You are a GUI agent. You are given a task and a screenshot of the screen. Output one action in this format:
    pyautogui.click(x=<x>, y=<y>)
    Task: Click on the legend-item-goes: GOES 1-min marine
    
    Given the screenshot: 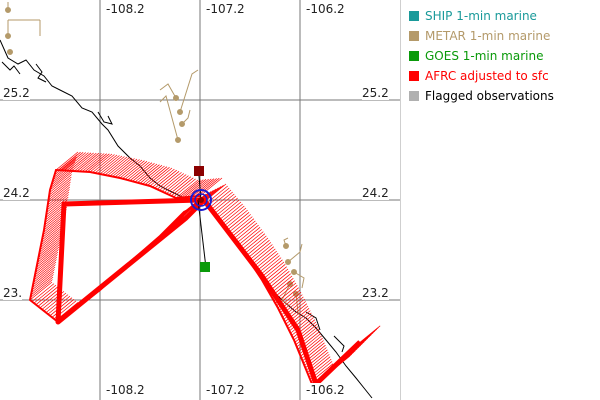 What is the action you would take?
    pyautogui.click(x=501, y=56)
    